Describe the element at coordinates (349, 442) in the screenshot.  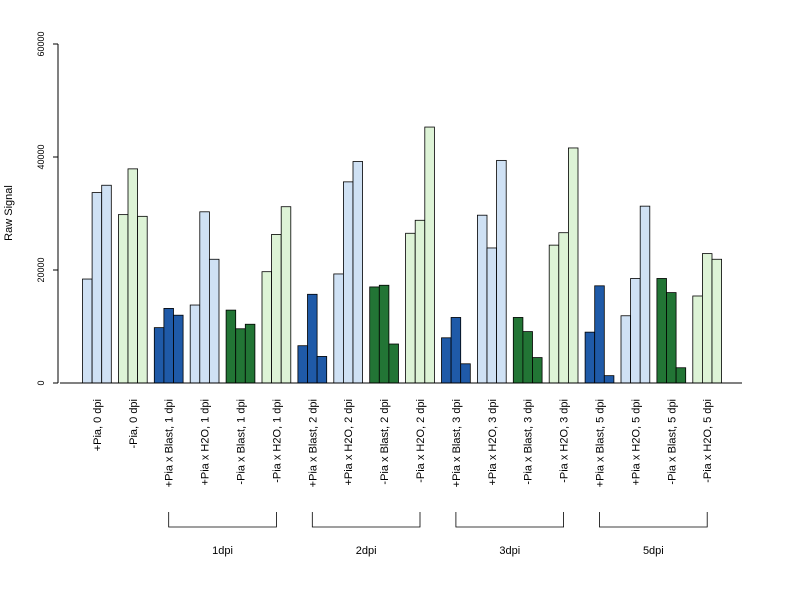
I see `category-label: +Pia x H2O, 2 dpi` at that location.